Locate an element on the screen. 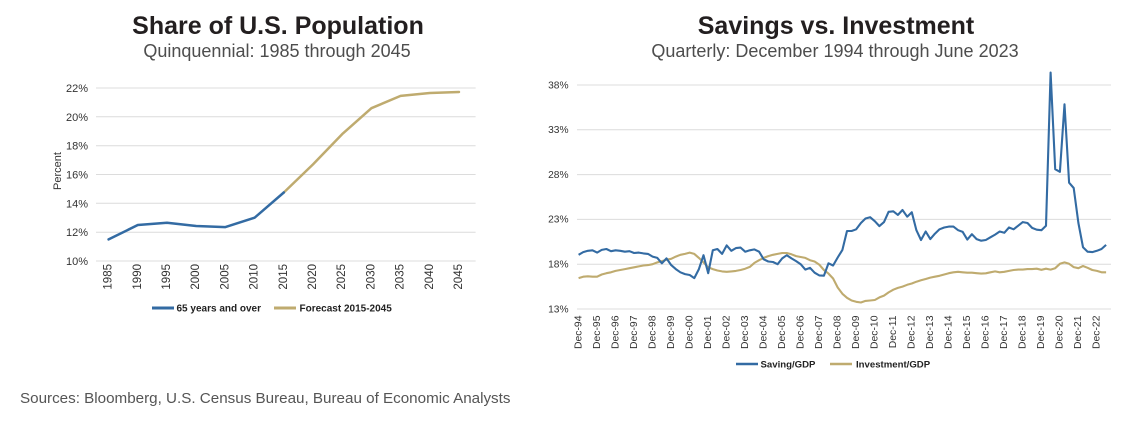 Image resolution: width=1129 pixels, height=427 pixels. svg-text: 10% is located at coordinates (77, 262).